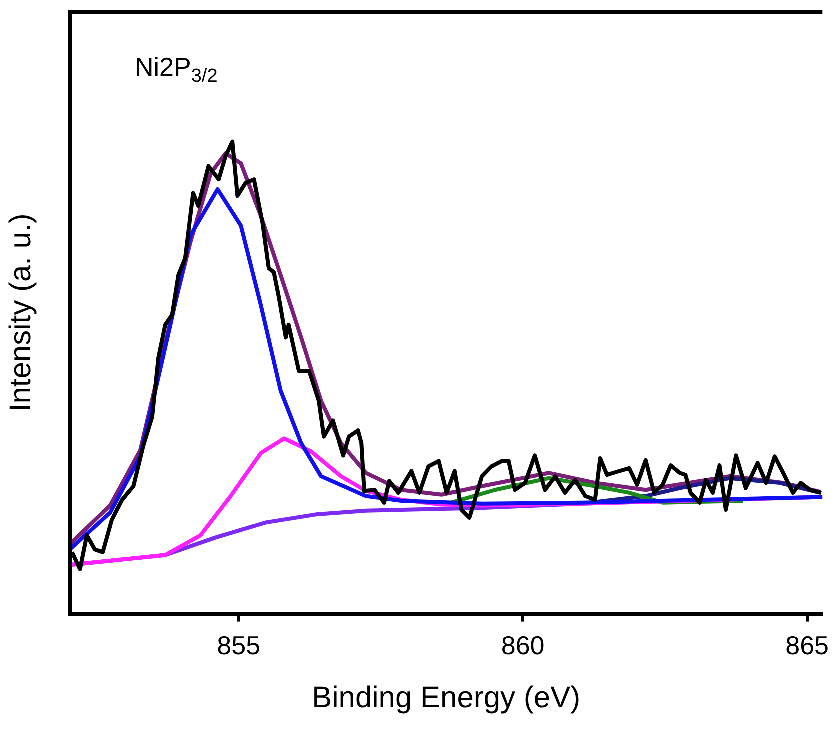 The image size is (839, 731). Describe the element at coordinates (523, 645) in the screenshot. I see `x-tick-label: 860` at that location.